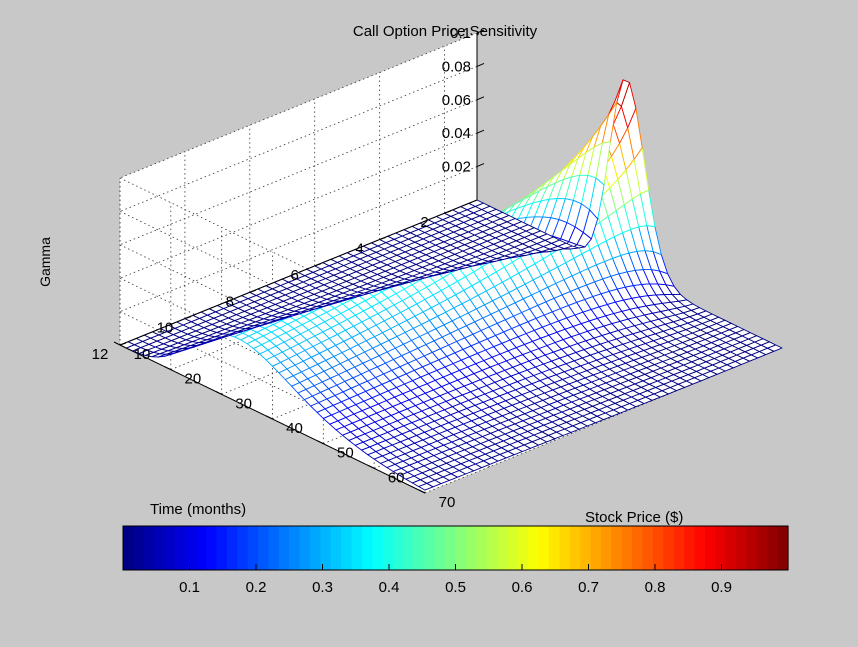  Describe the element at coordinates (389, 587) in the screenshot. I see `colorbar-tick-label: 0.4` at that location.